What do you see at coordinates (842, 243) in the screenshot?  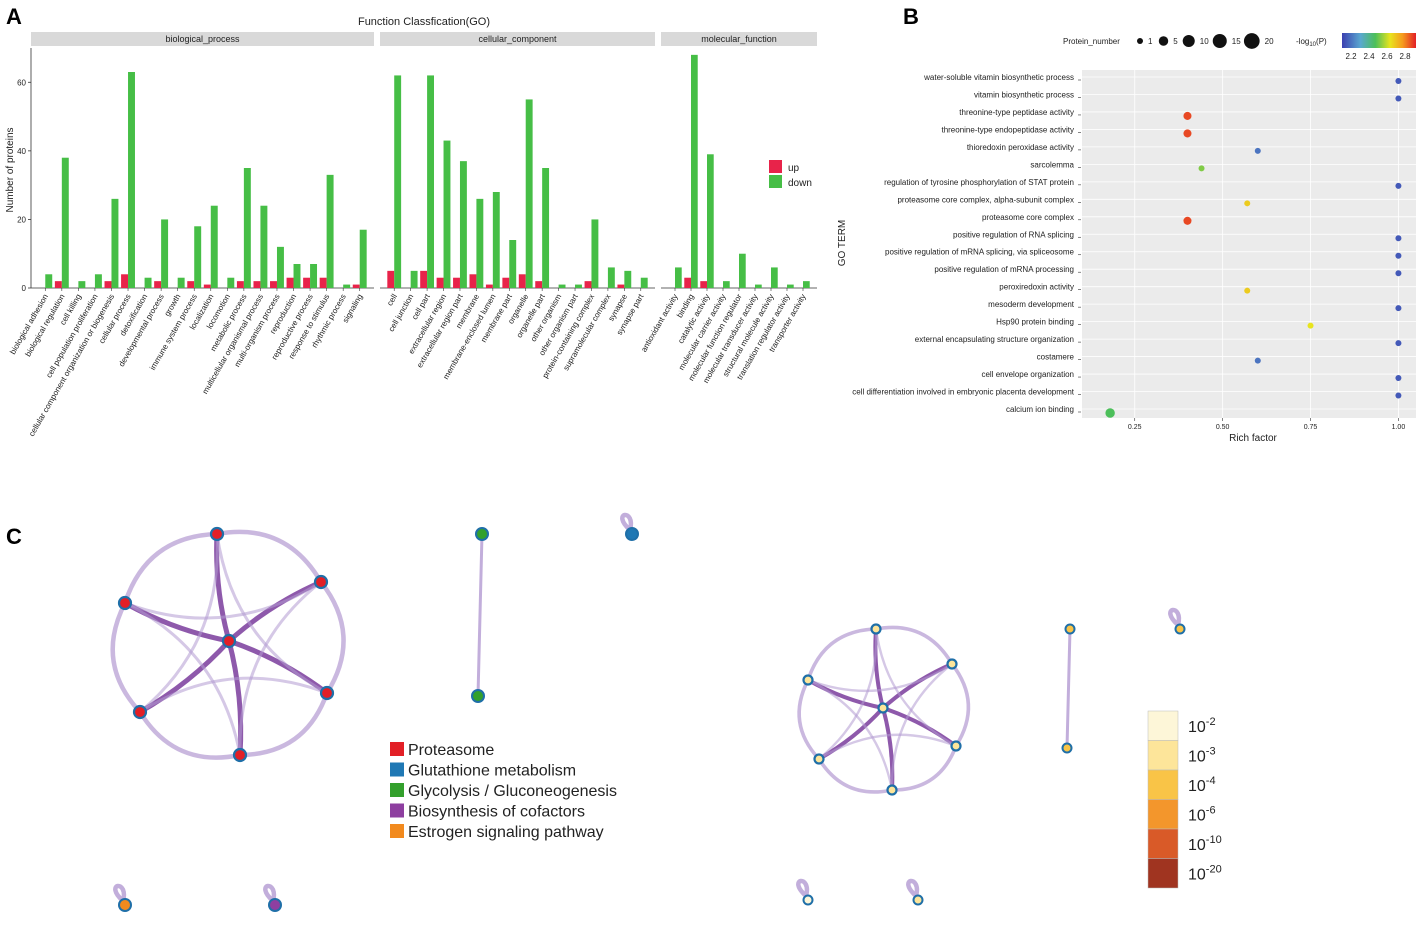 I see `dotplot-y-label: GO TERM` at bounding box center [842, 243].